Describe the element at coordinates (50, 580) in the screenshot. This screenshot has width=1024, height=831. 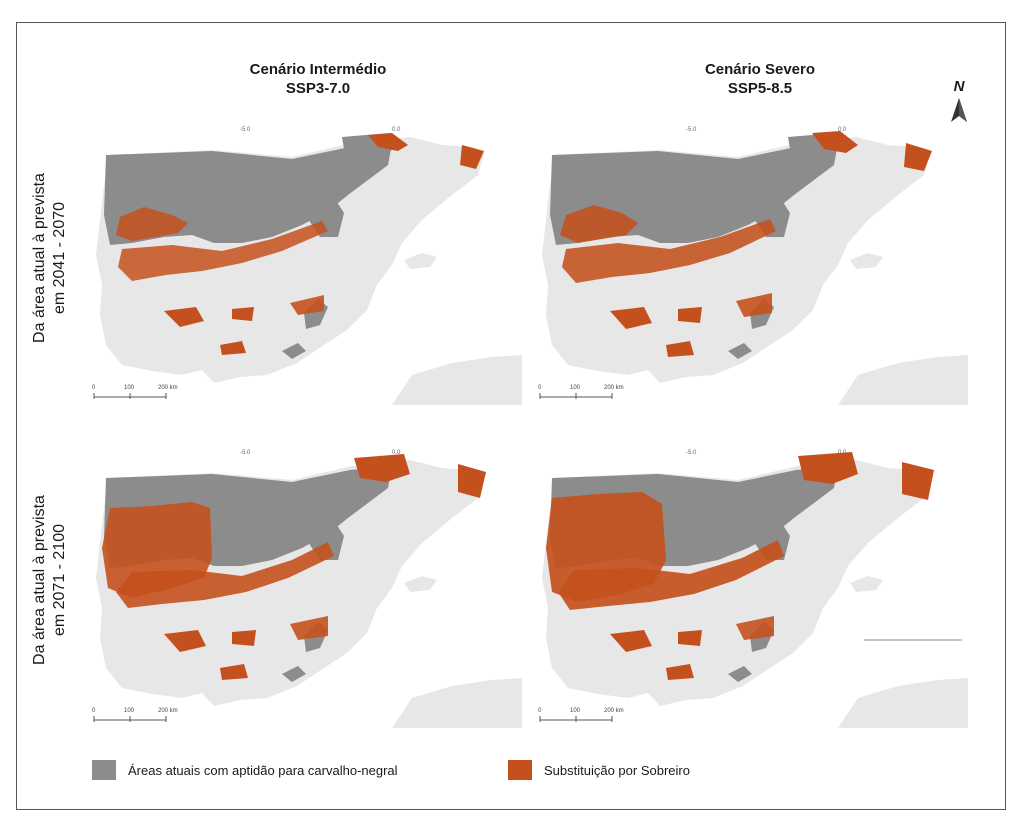
I see `row-title-2071: Da área atual à prevista em 2071 - 2100` at that location.